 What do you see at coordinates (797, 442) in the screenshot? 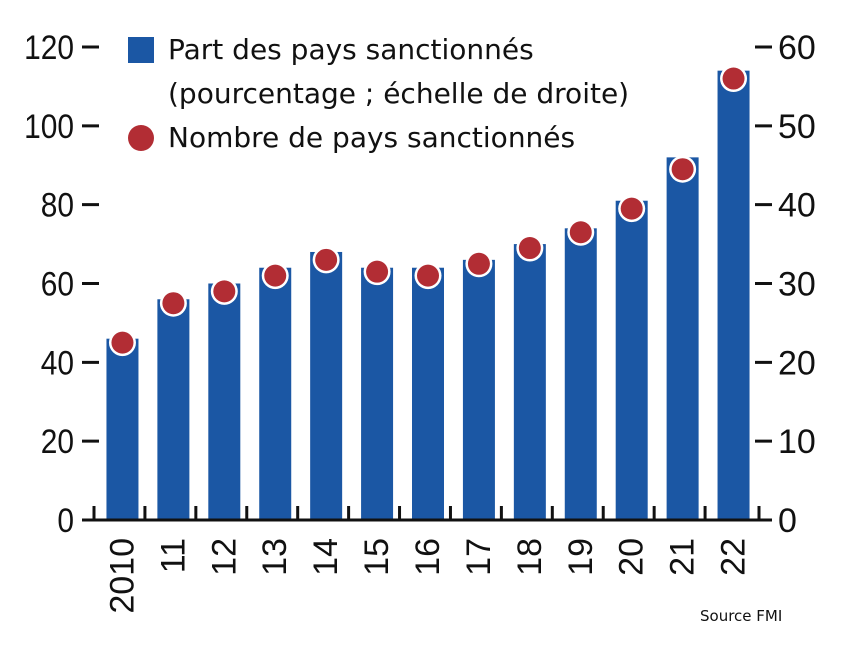
I see `right-tick-label: 10` at bounding box center [797, 442].